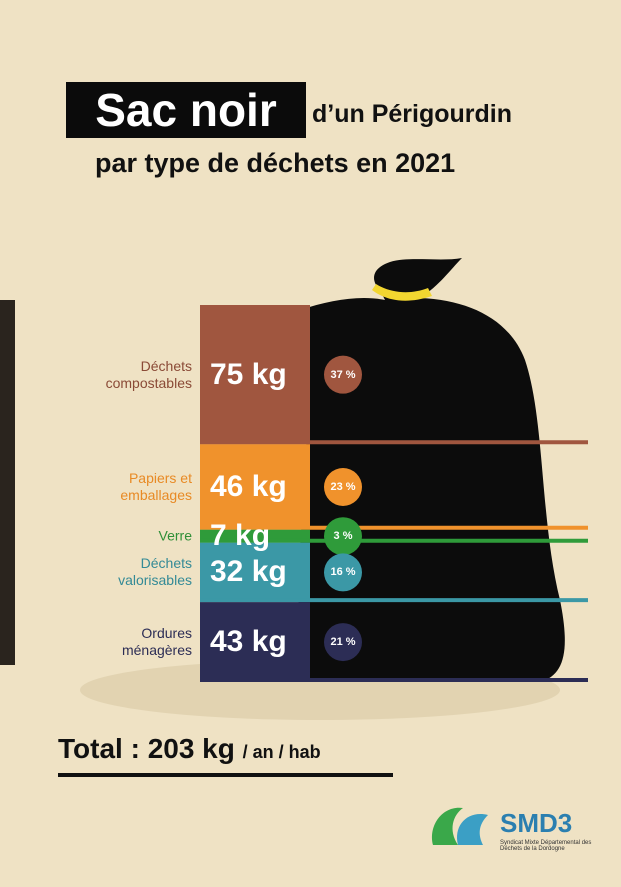  I want to click on percent-label: 23 %, so click(343, 487).